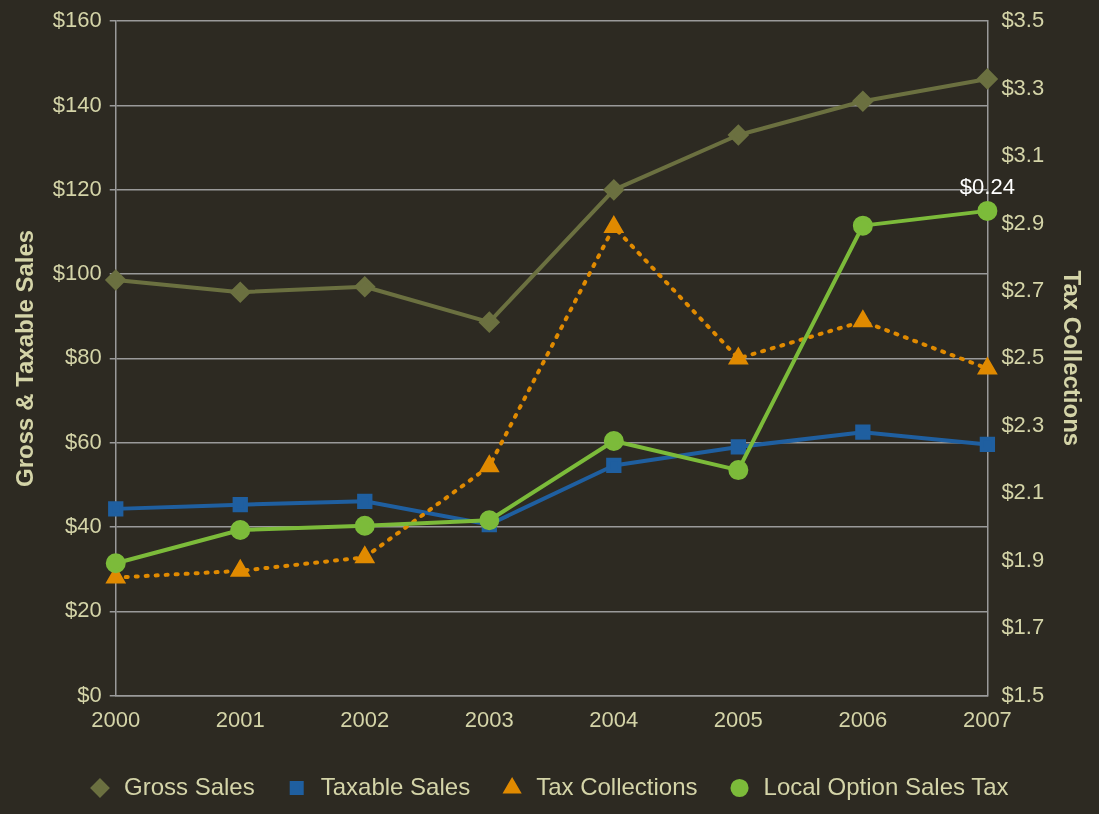  Describe the element at coordinates (1023, 424) in the screenshot. I see `y2-tick-label: $2.3` at that location.